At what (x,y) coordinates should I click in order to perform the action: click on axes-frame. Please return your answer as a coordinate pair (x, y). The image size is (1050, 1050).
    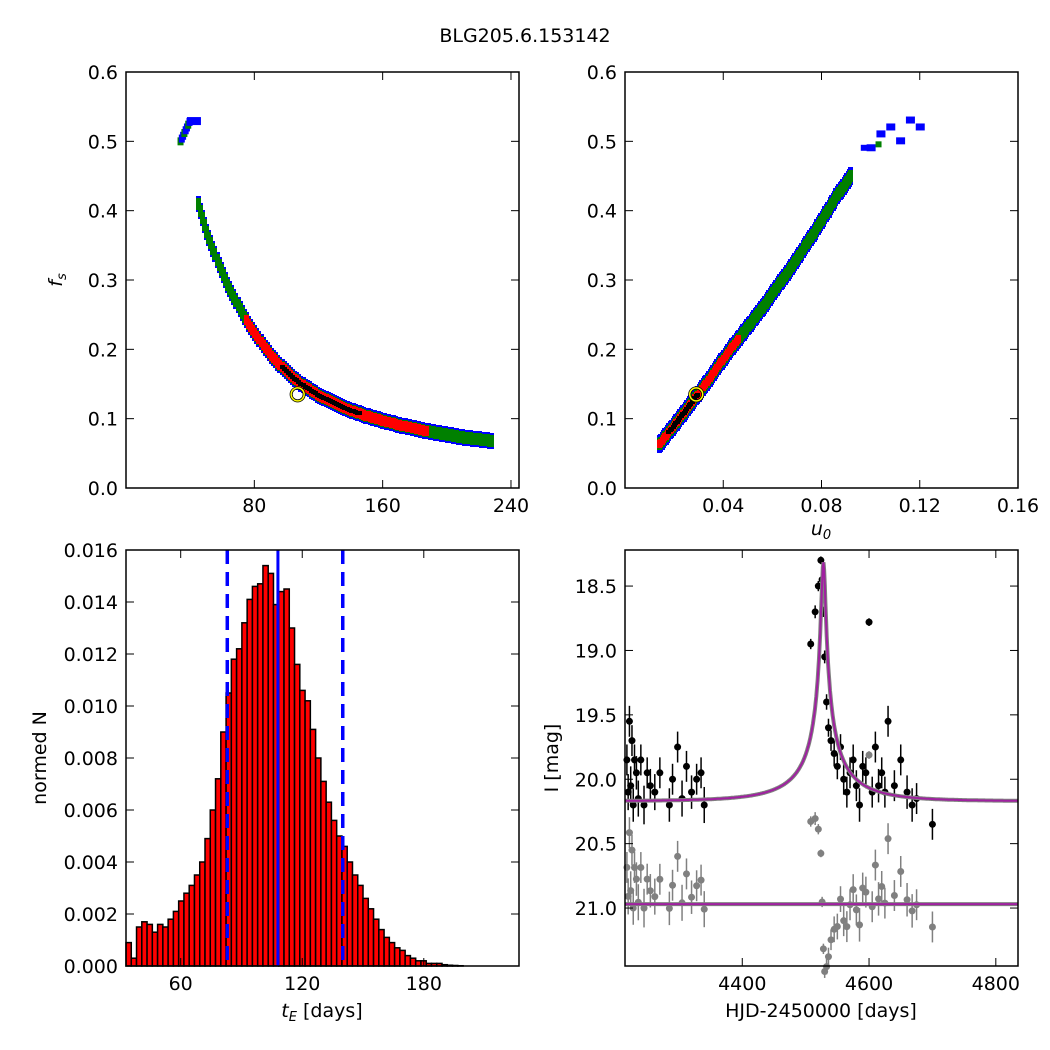
    Looking at the image, I should click on (821, 280).